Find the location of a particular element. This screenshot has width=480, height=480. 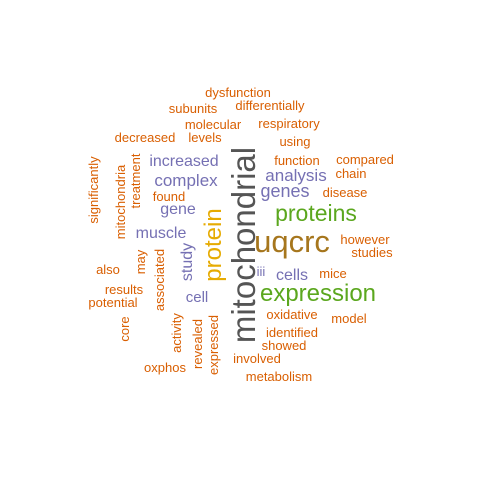

cloud-word-oxphos: oxphos is located at coordinates (165, 367).